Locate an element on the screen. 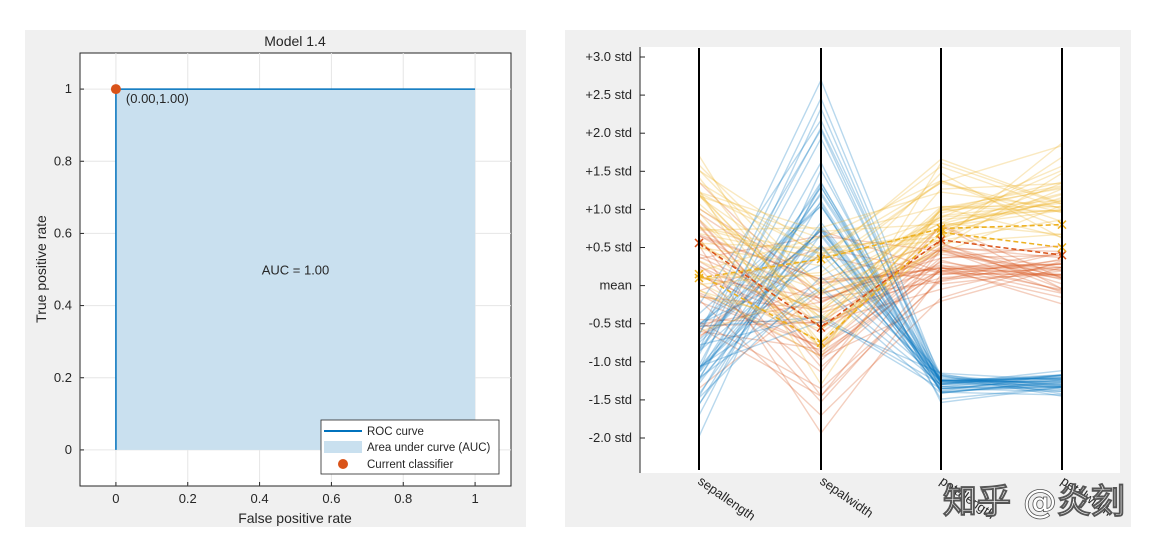 The width and height of the screenshot is (1156, 549). roc-y-label: True positive rate is located at coordinates (41, 269).